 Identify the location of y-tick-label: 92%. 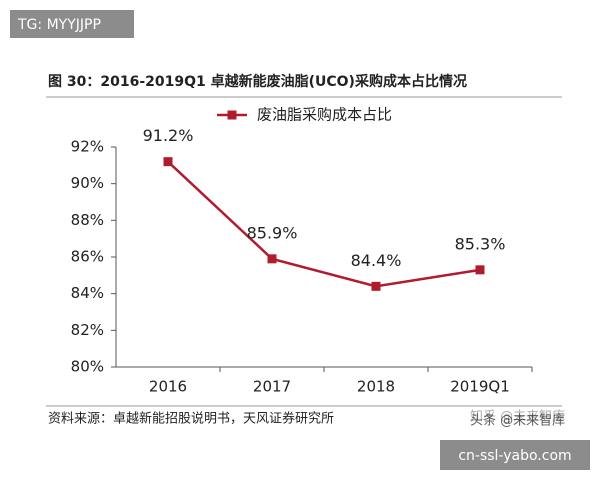
(87, 147).